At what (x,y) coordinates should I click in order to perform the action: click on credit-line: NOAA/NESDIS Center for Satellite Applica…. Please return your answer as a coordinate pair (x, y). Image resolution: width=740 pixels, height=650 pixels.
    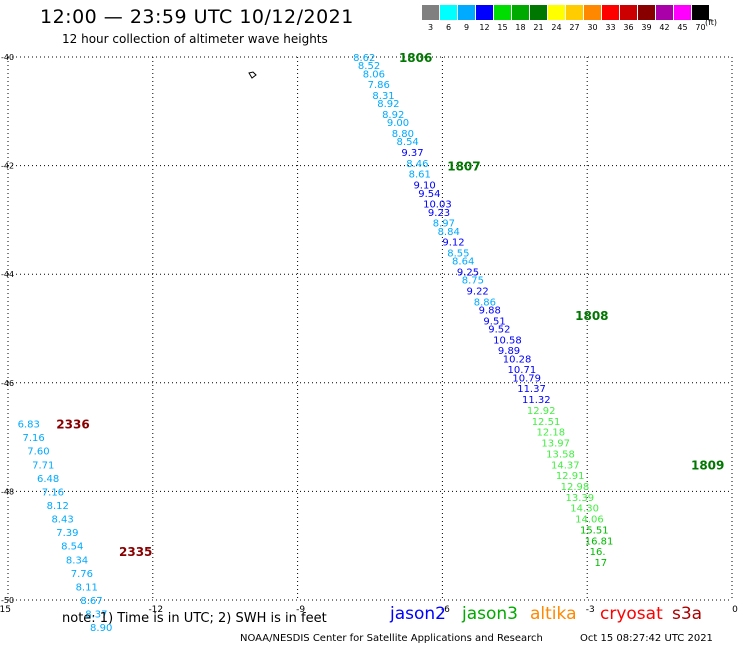
    Looking at the image, I should click on (391, 638).